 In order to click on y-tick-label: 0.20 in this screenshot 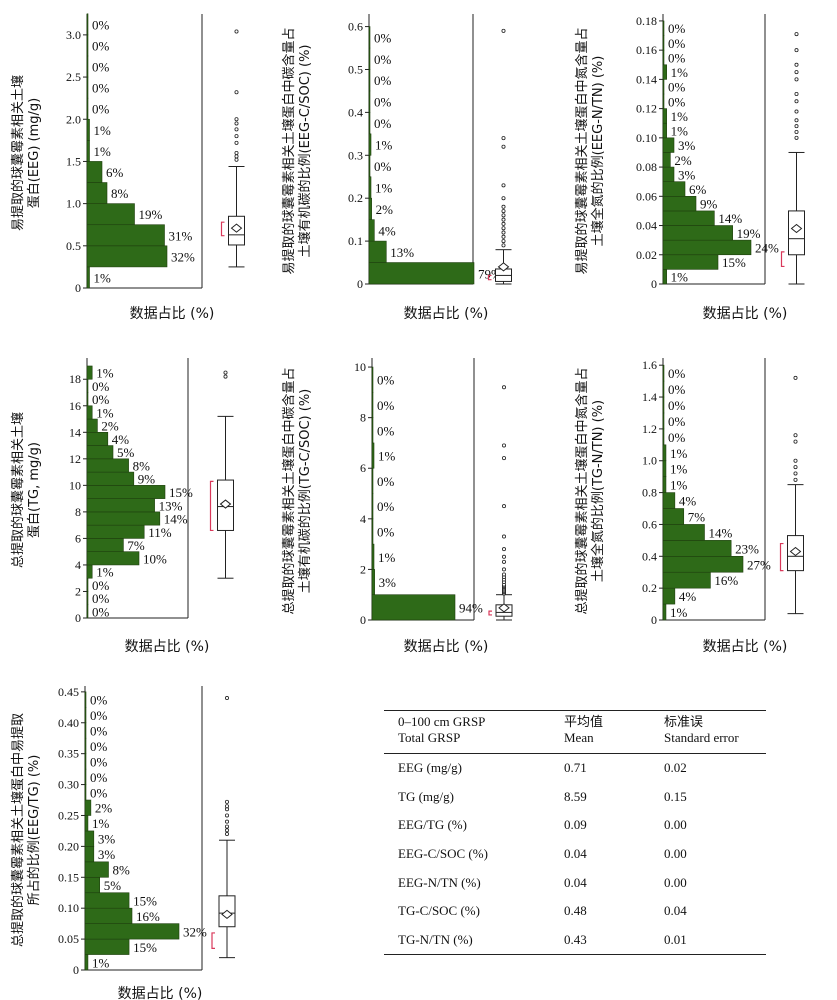, I will do `click(68, 846)`.